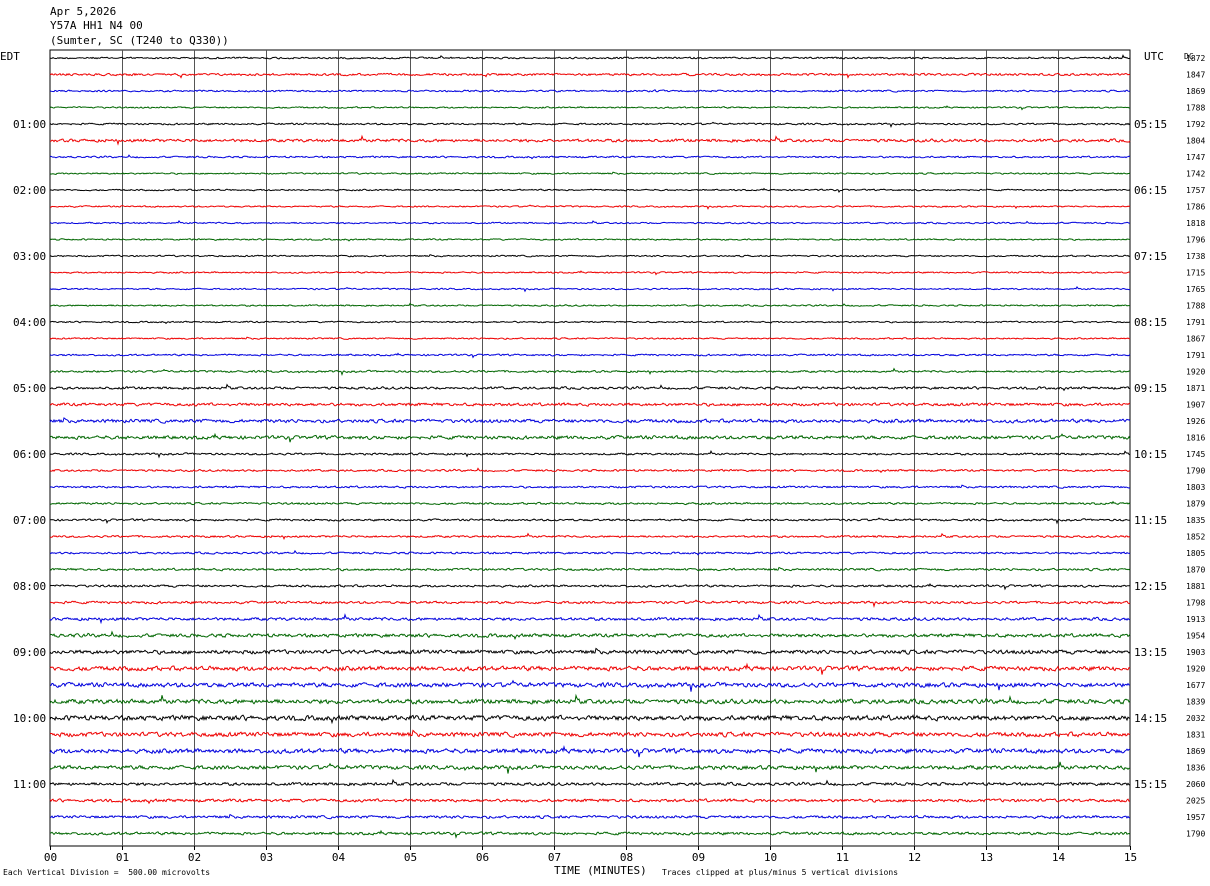 The image size is (1210, 886). Describe the element at coordinates (29, 388) in the screenshot. I see `edt-hour-label: 05:00` at that location.